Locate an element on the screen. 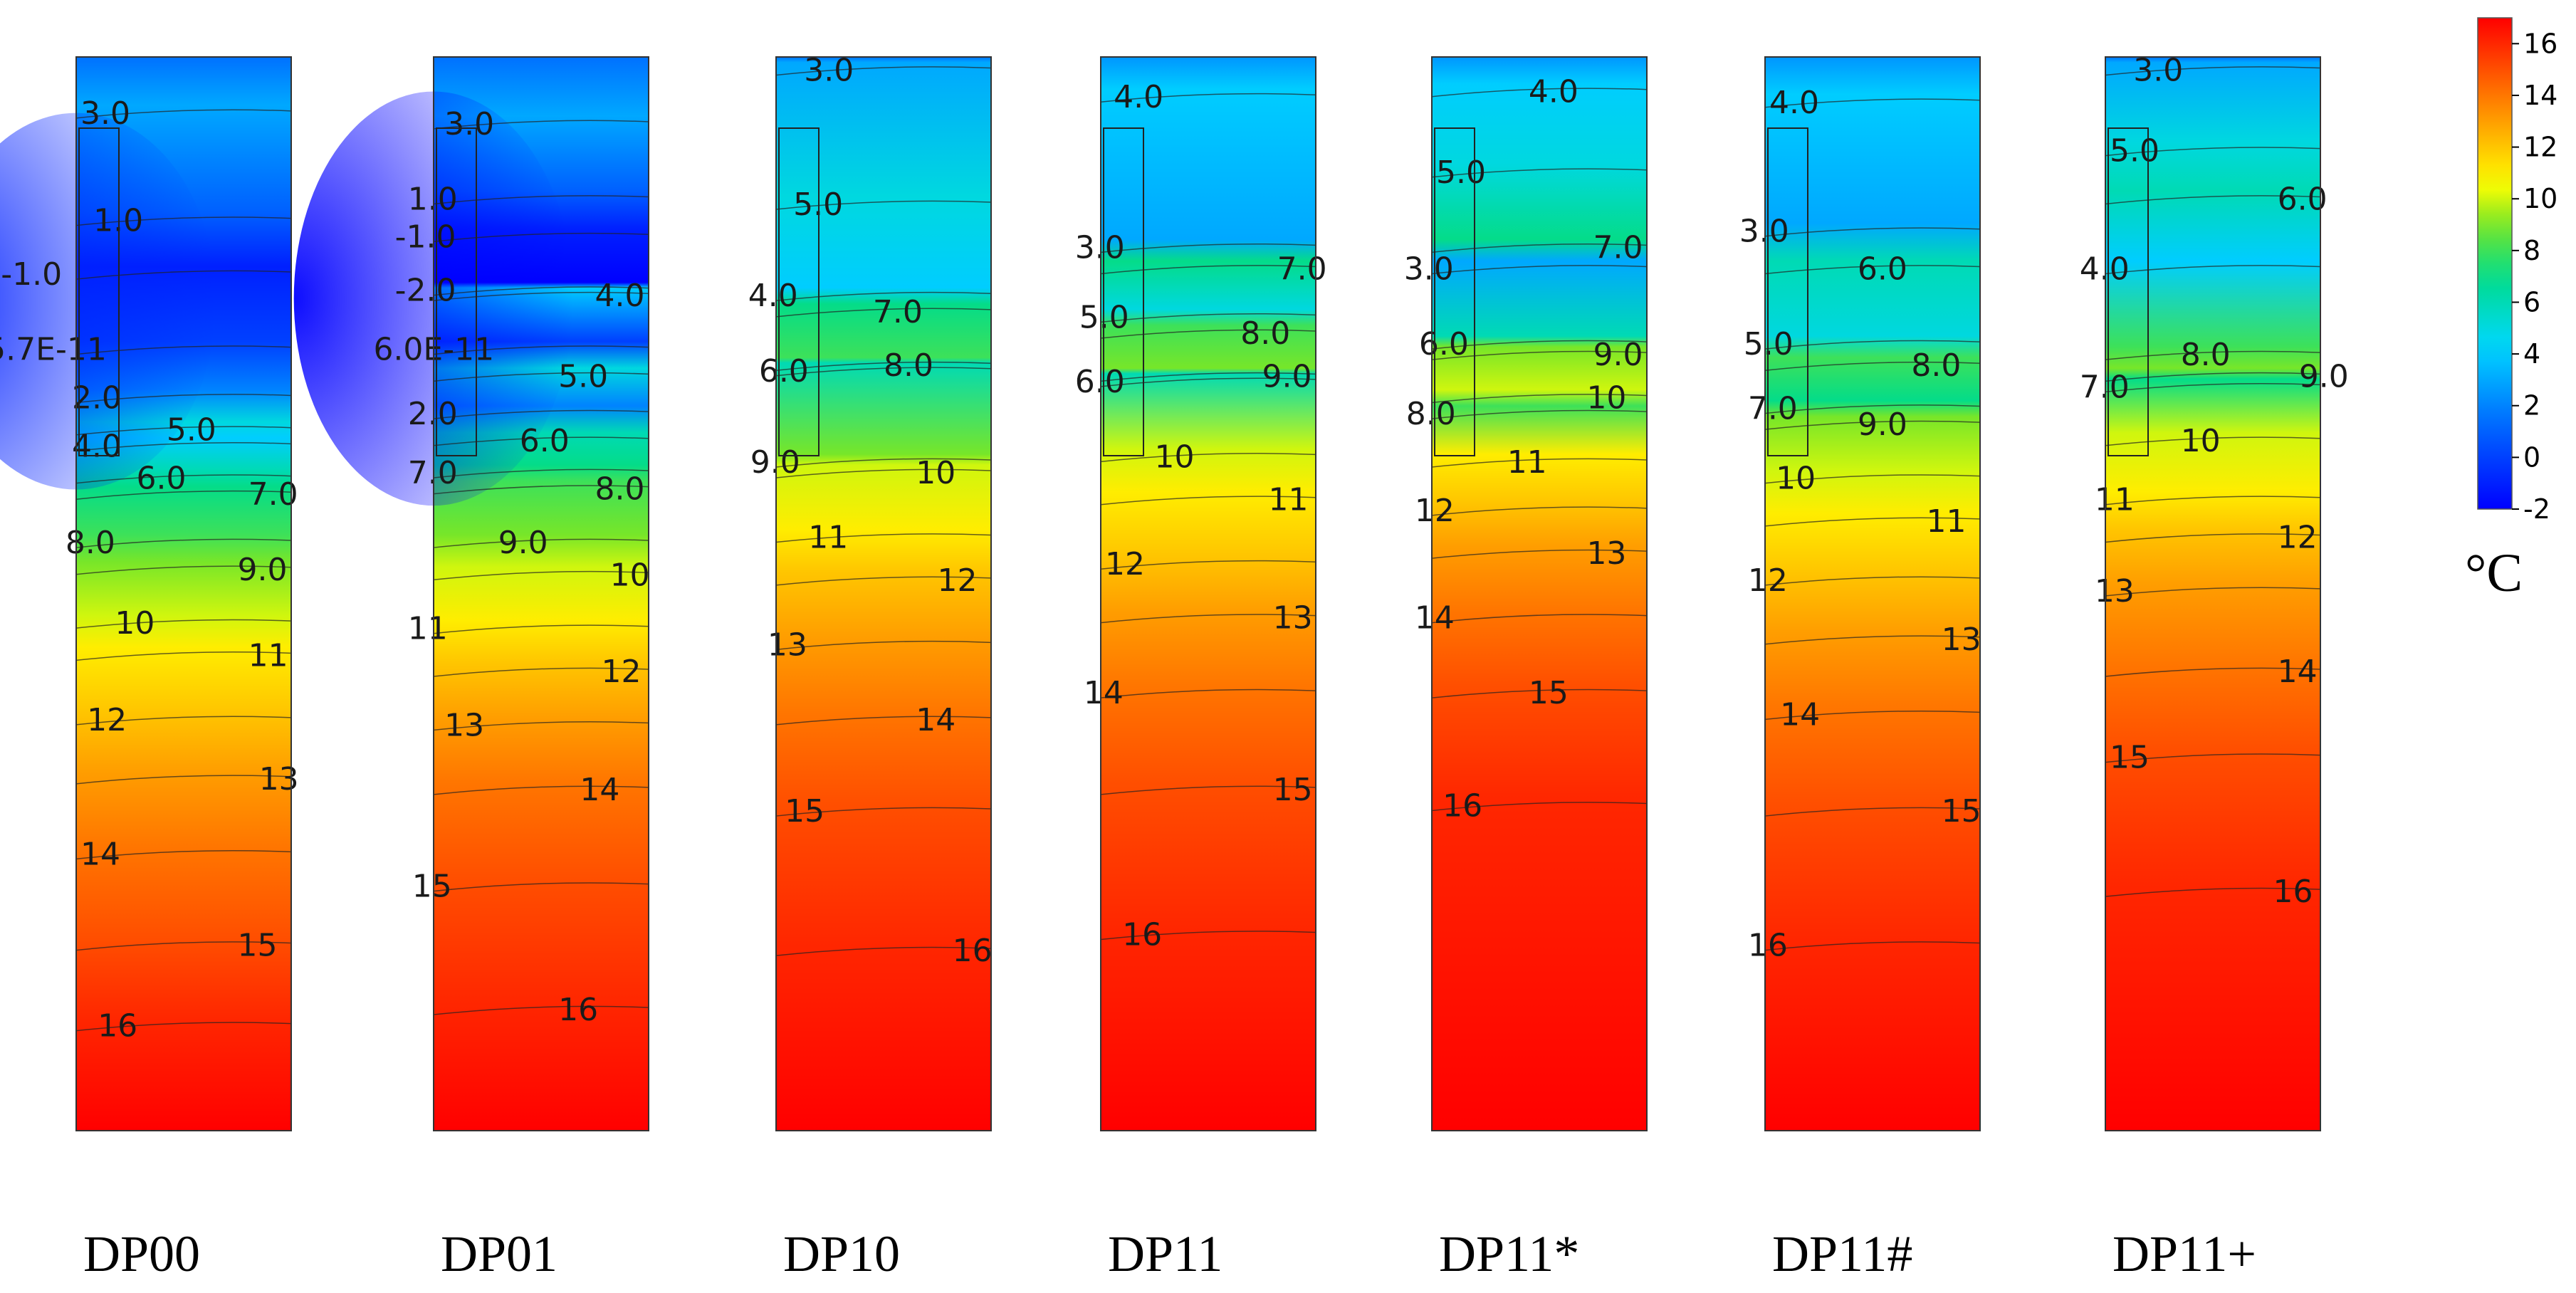 This screenshot has height=1293, width=2576. panel-border is located at coordinates (1872, 593).